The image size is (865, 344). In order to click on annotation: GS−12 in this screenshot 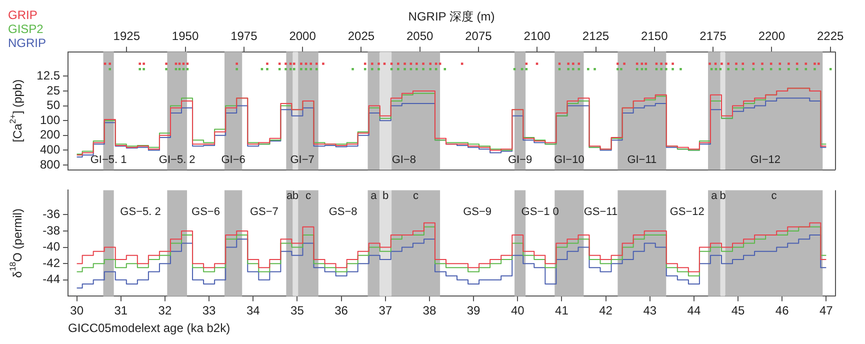, I will do `click(687, 212)`.